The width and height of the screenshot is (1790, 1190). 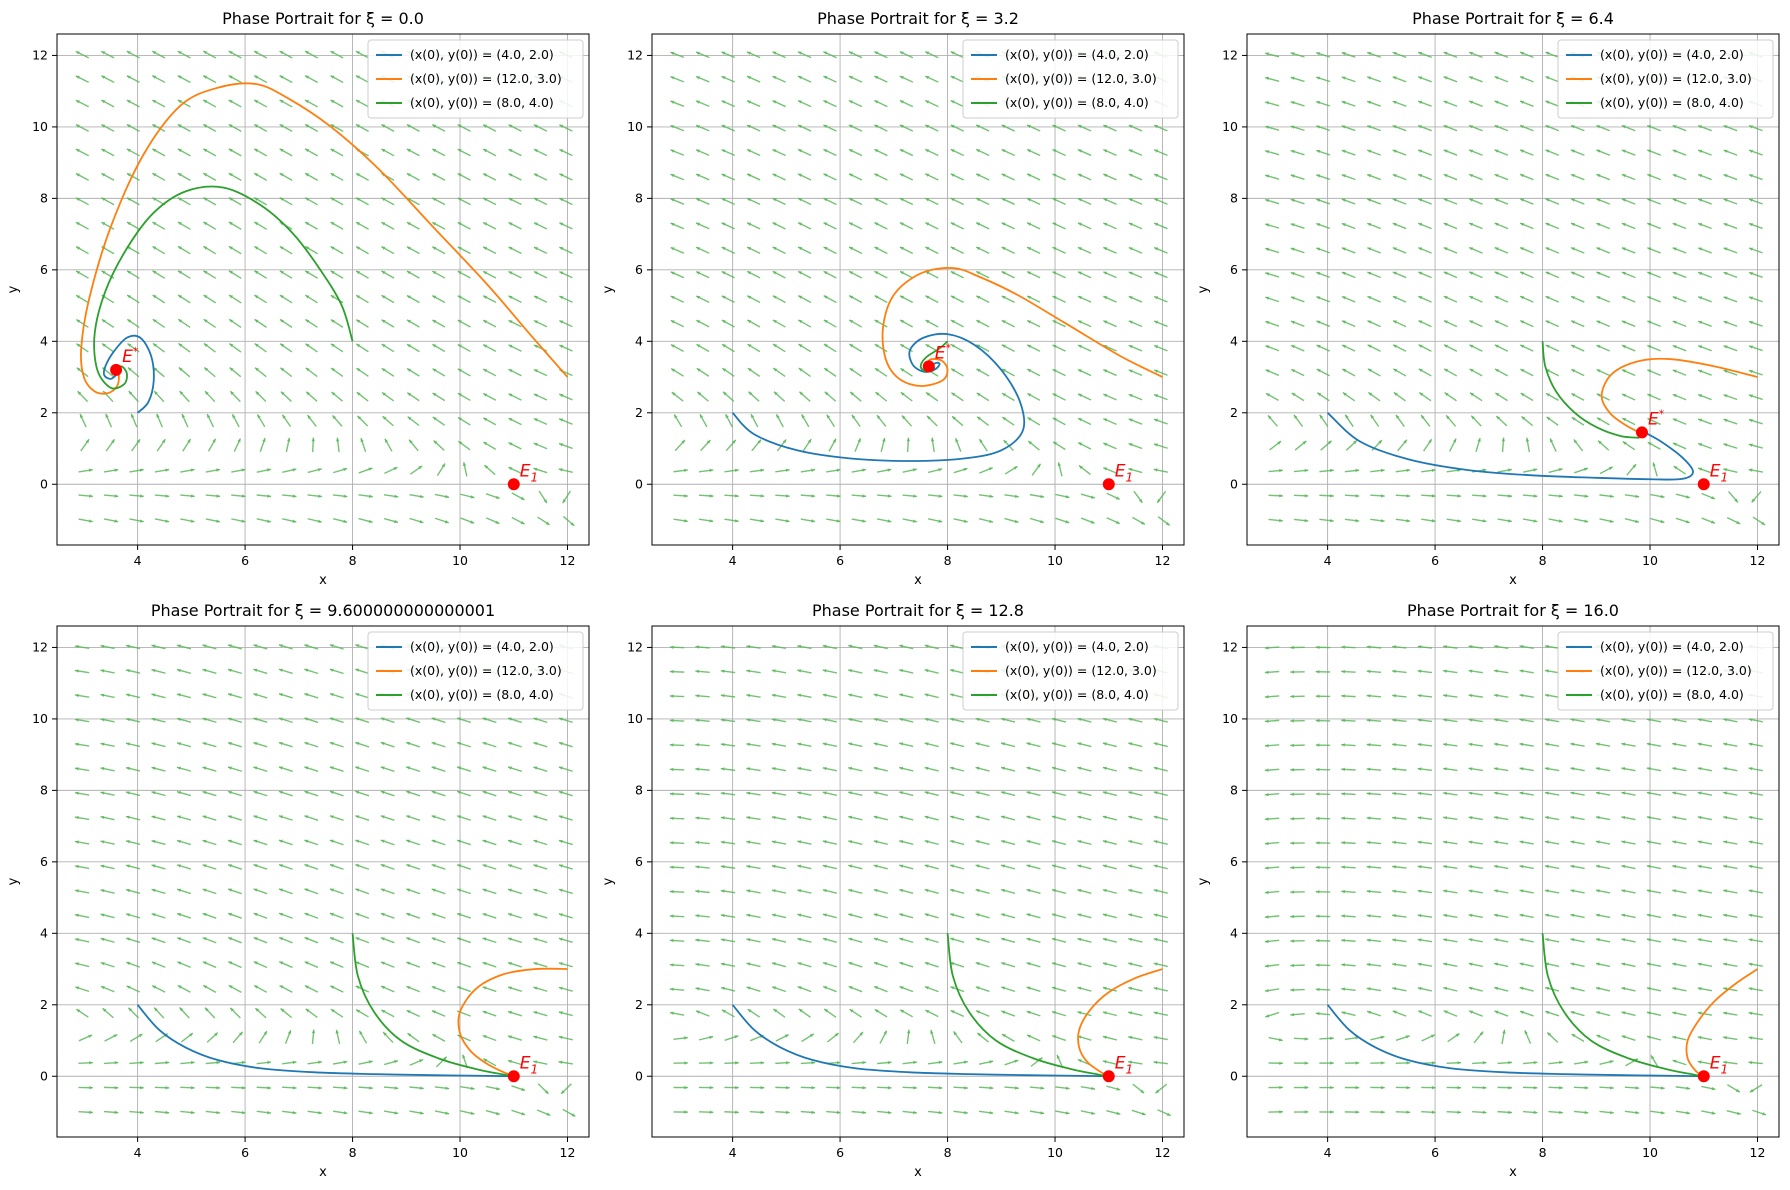 What do you see at coordinates (1077, 54) in the screenshot?
I see `legend-entry: (x(0), y(0)) = (4.0, 2.0)` at bounding box center [1077, 54].